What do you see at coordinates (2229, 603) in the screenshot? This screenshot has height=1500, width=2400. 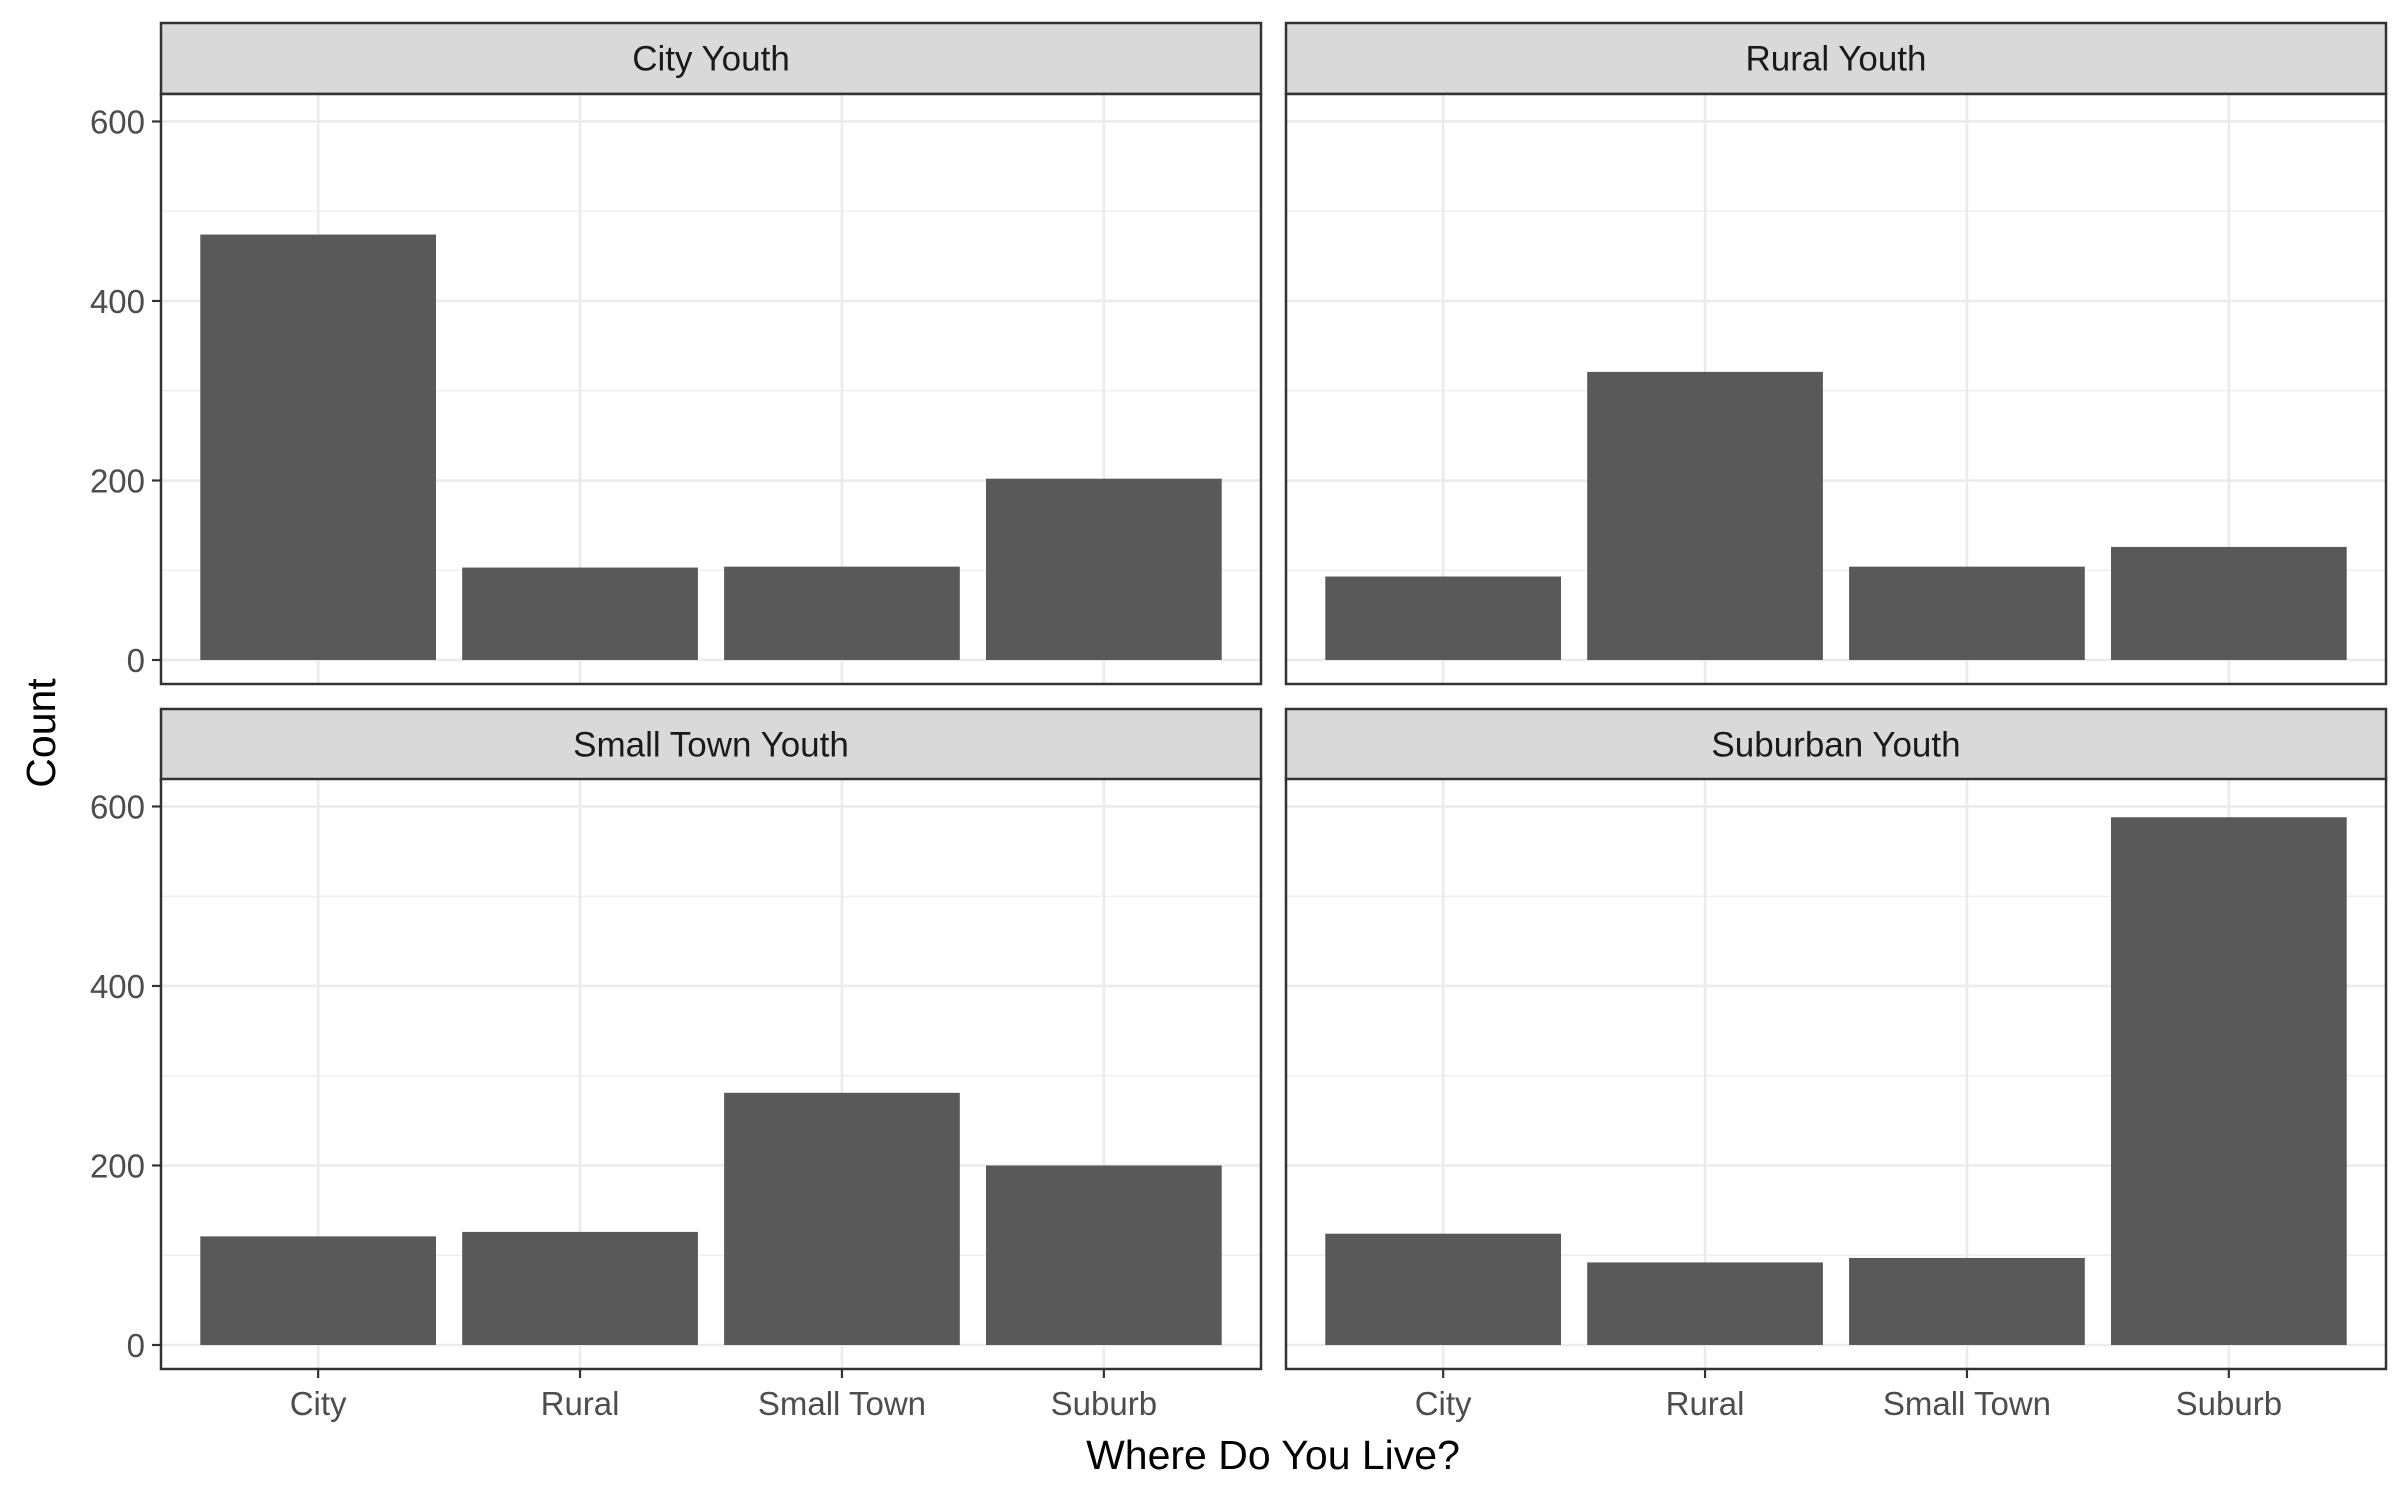 I see `bar-rural-youth-suburb` at bounding box center [2229, 603].